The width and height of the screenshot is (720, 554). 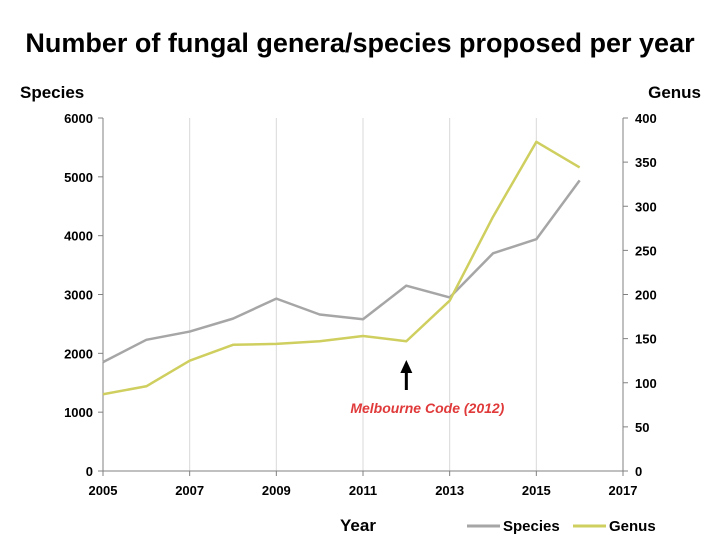 I want to click on right-axis-label: Genus, so click(x=674, y=92).